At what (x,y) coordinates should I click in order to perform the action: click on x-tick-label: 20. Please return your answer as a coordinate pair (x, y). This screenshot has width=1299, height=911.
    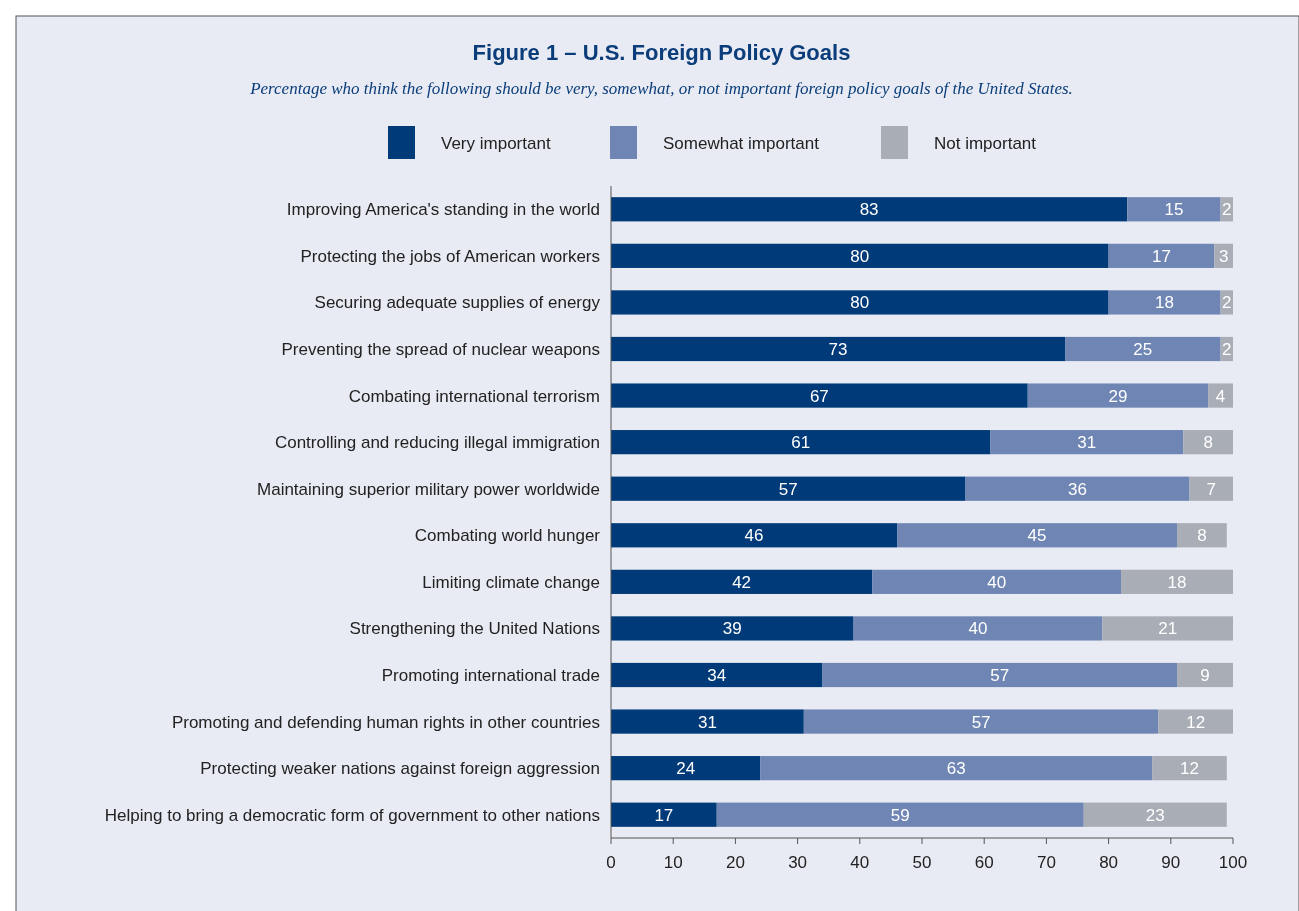
    Looking at the image, I should click on (735, 862).